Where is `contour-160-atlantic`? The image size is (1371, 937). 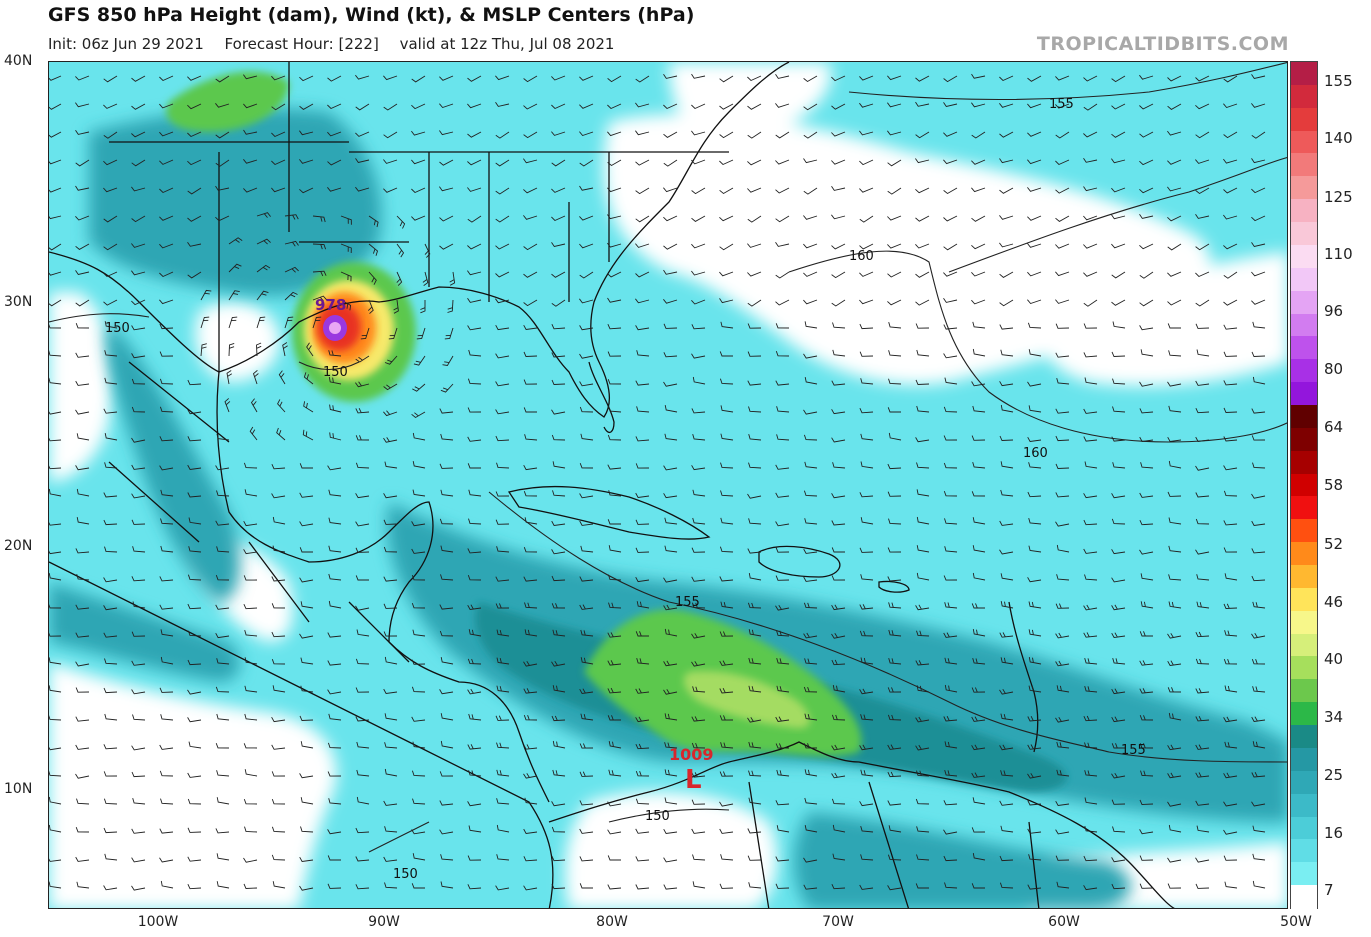
contour-160-atlantic is located at coordinates (1037, 346).